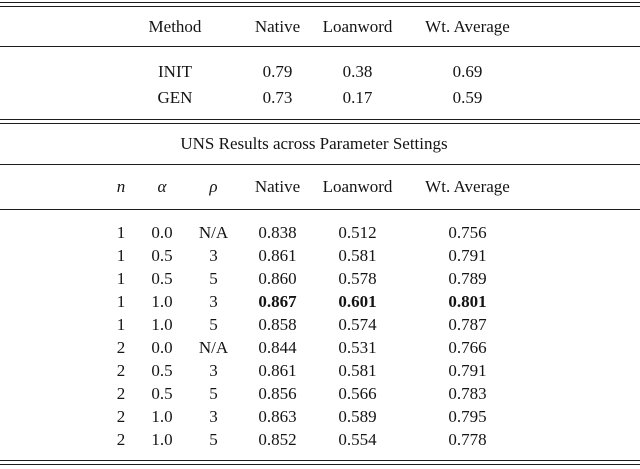 The height and width of the screenshot is (469, 640). I want to click on loanword-value: 0.38, so click(357, 71).